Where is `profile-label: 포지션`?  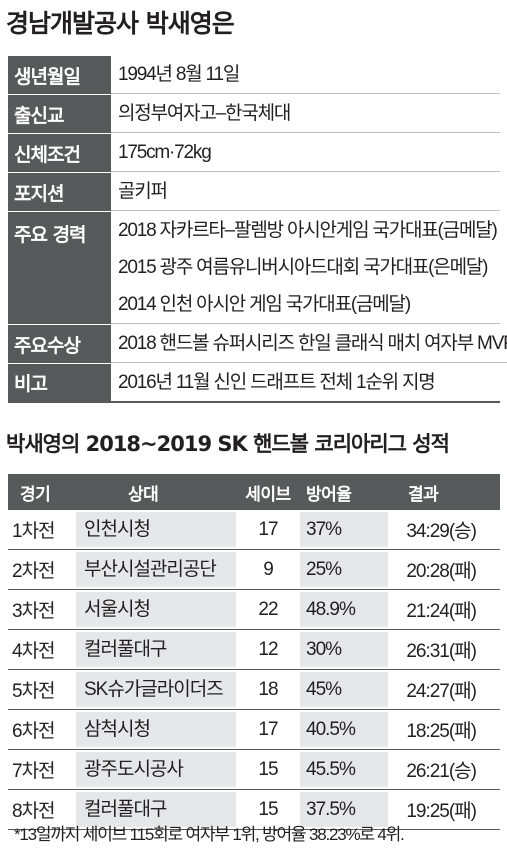 profile-label: 포지션 is located at coordinates (59, 192).